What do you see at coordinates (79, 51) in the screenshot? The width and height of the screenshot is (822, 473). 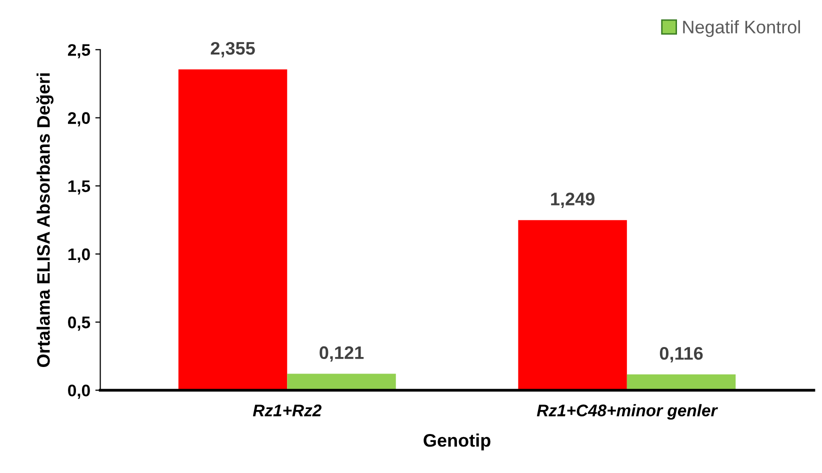 I see `y-tick-label: 2,5` at bounding box center [79, 51].